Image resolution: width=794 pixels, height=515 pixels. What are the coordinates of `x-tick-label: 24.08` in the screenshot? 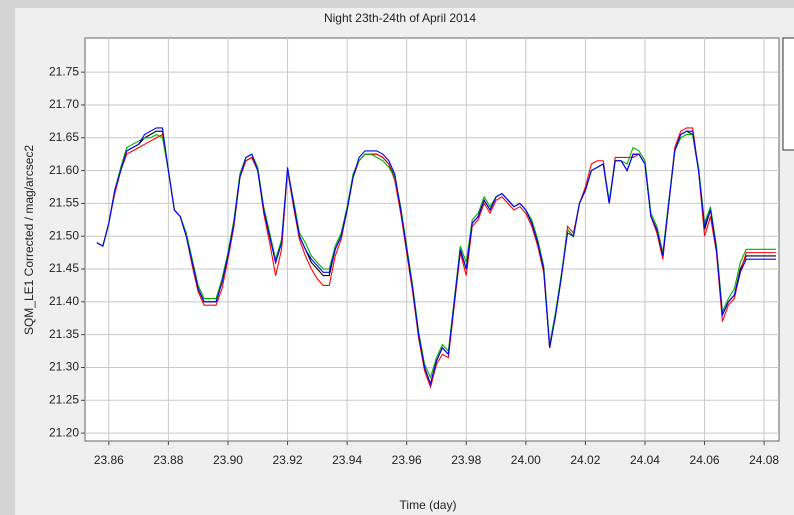 It's located at (764, 460).